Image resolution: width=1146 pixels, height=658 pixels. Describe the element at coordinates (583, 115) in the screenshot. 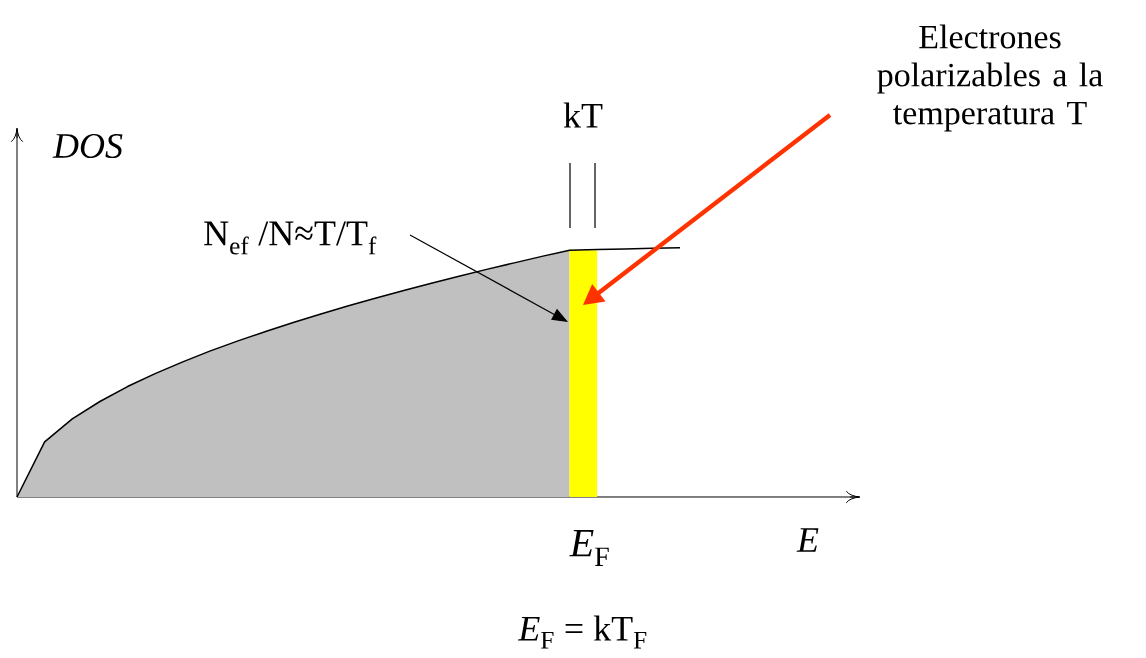

I see `text: kT` at that location.